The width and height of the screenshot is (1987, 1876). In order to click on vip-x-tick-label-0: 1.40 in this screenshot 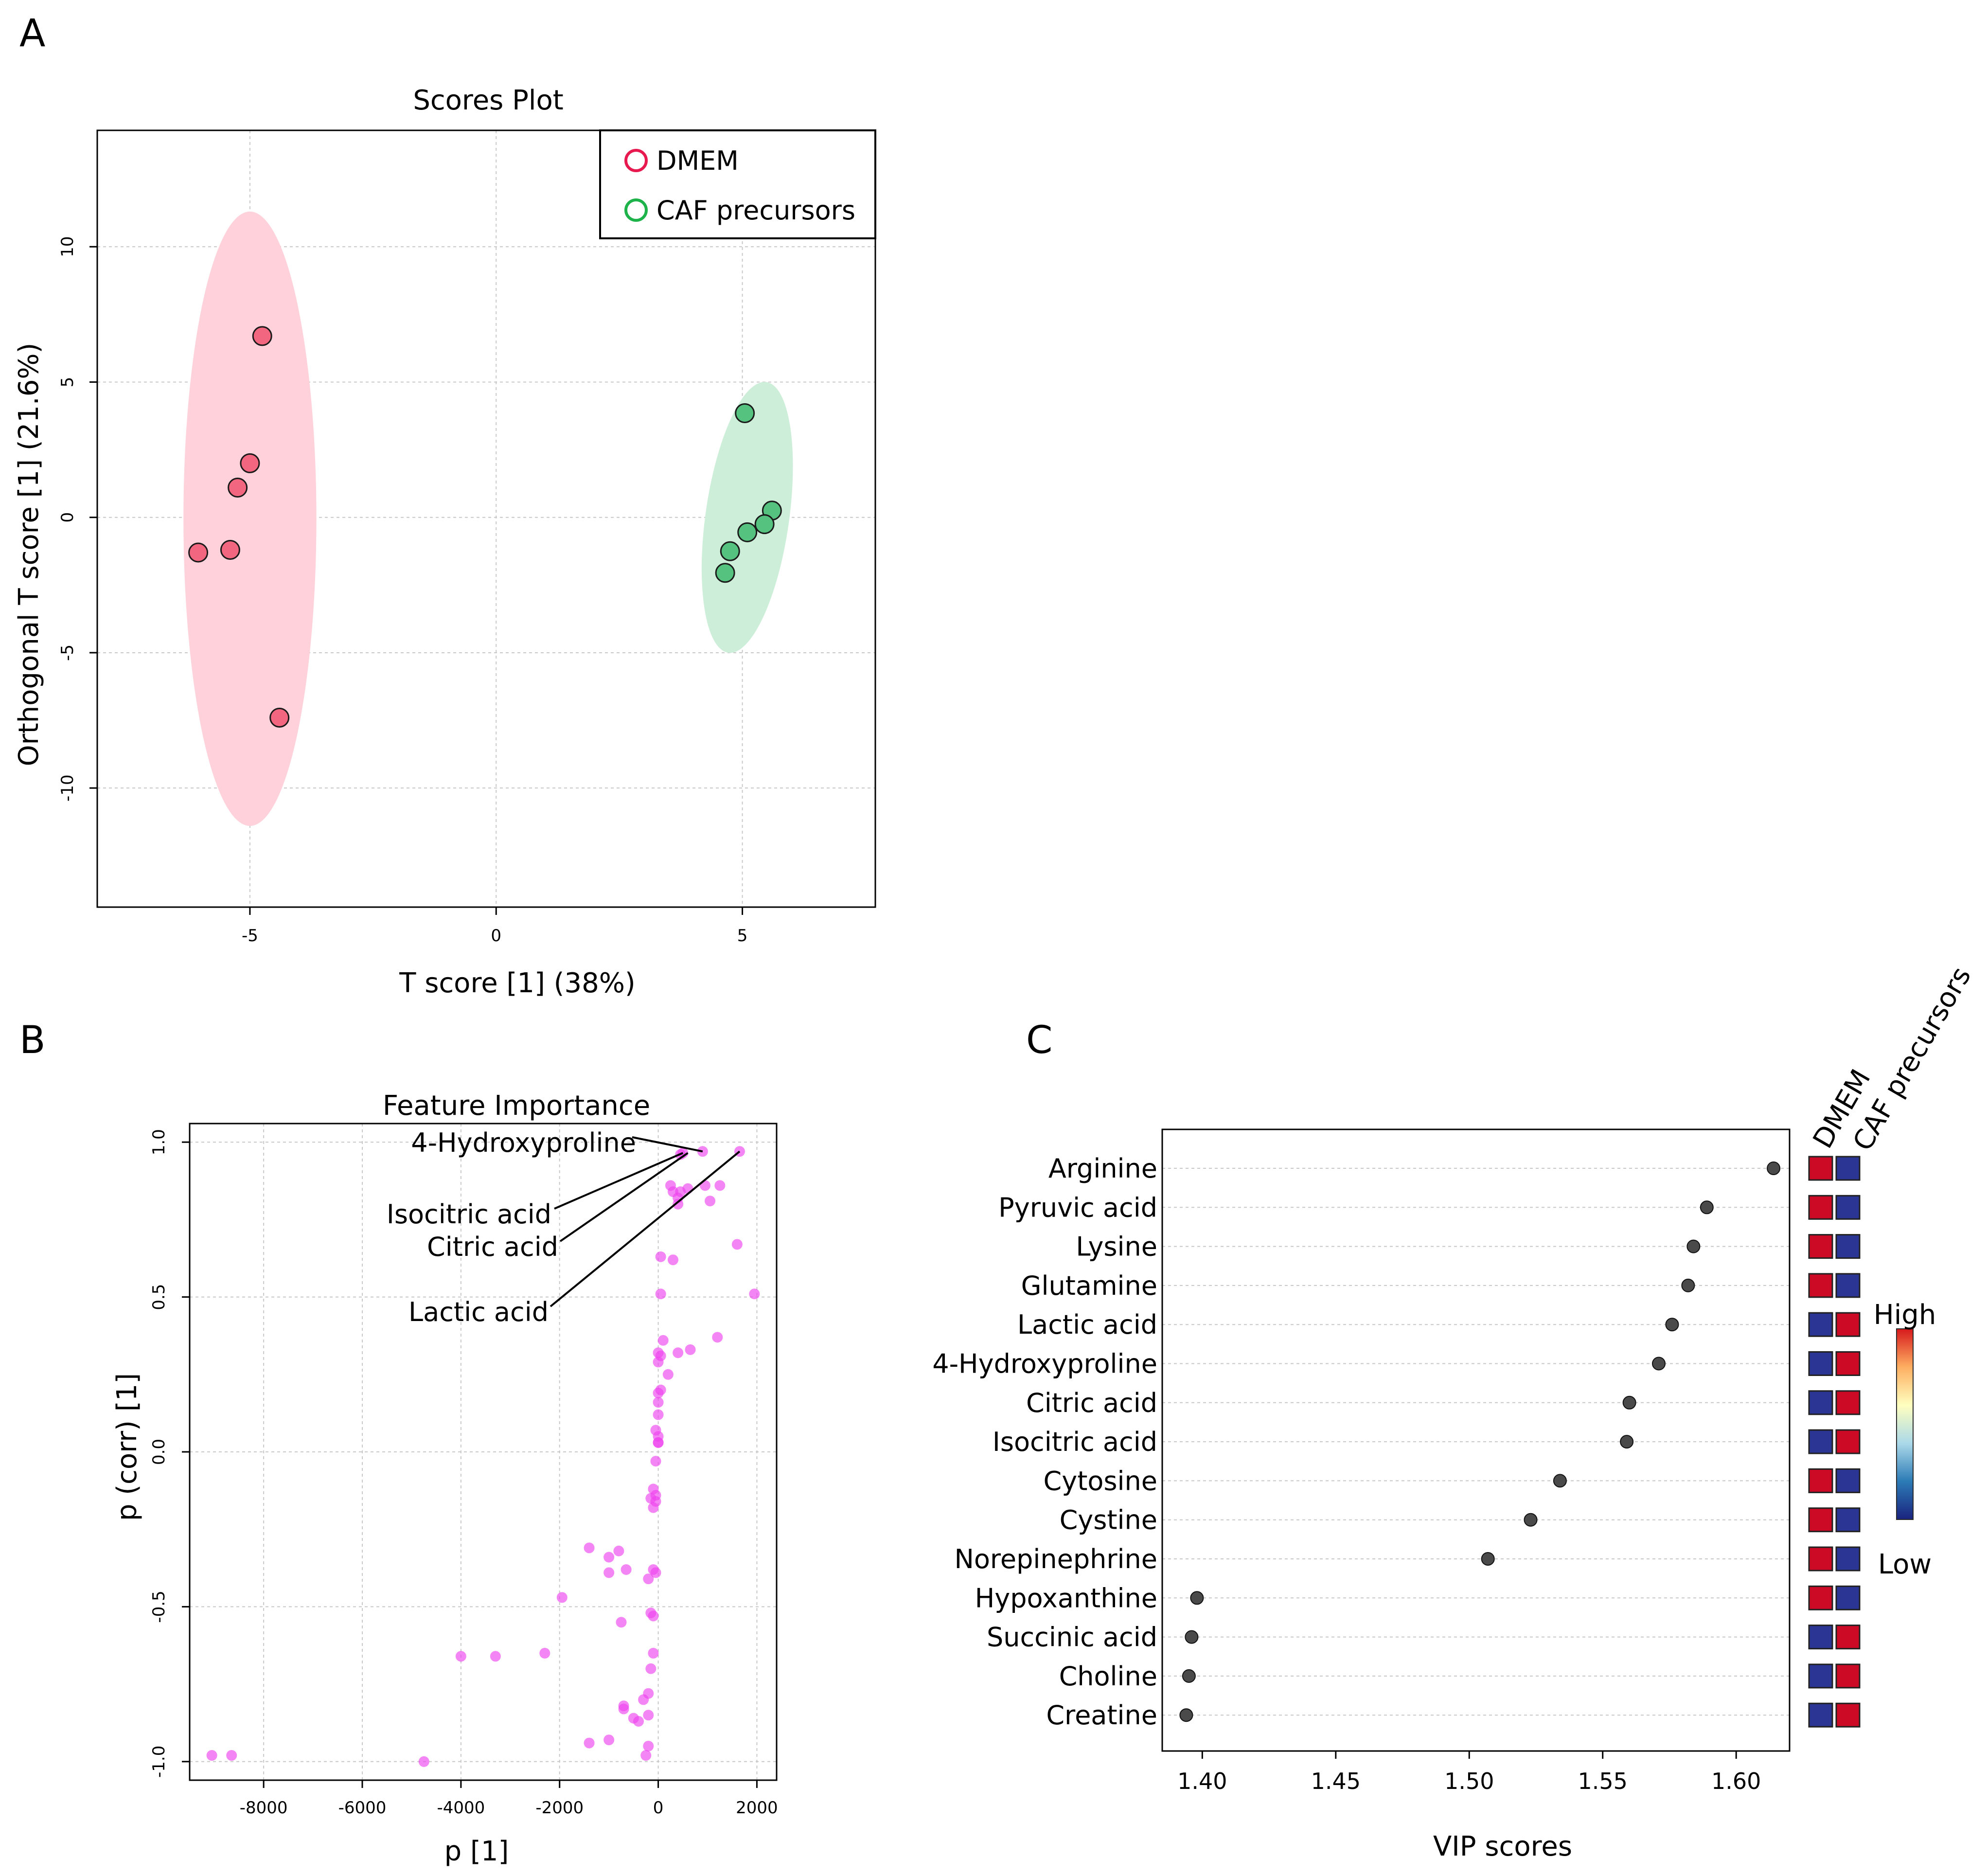, I will do `click(1202, 1781)`.